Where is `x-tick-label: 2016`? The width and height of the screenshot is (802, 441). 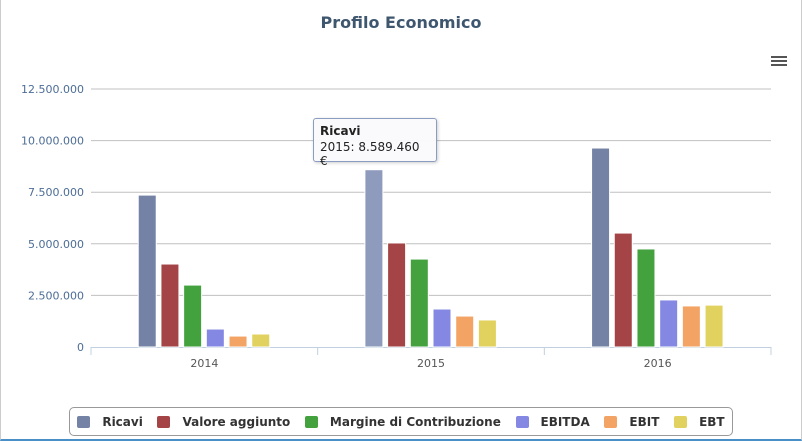
x-tick-label: 2016 is located at coordinates (658, 363).